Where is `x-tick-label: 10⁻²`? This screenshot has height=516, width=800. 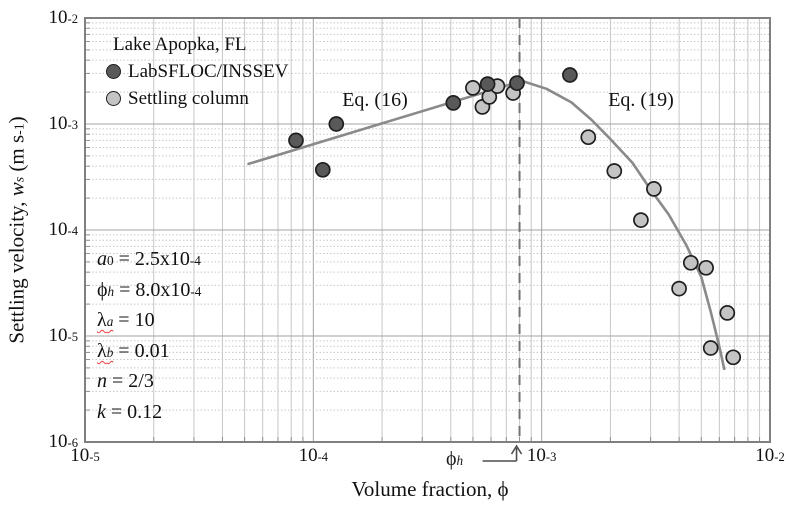 x-tick-label: 10⁻² is located at coordinates (770, 455).